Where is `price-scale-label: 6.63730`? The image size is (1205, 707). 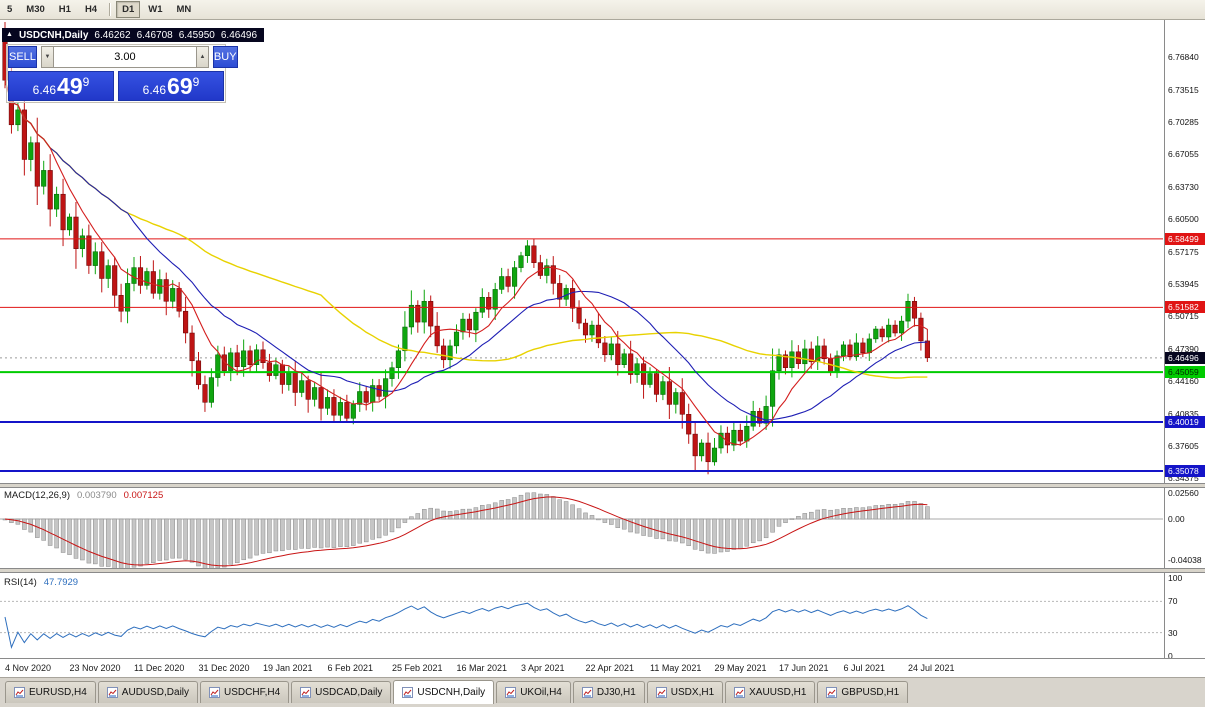
price-scale-label: 6.63730 is located at coordinates (1183, 186).